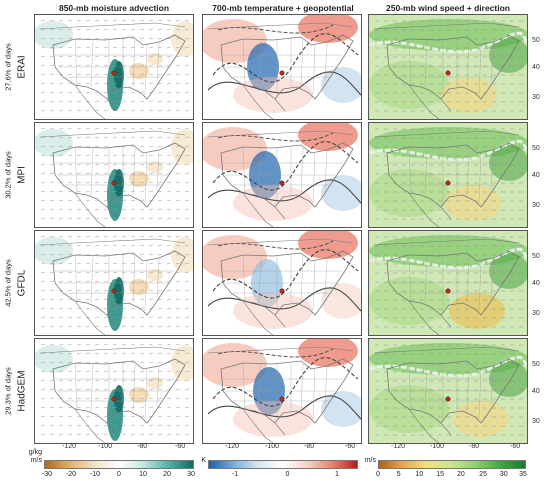 Image resolution: width=550 pixels, height=483 pixels. I want to click on row-label-hadgem: 29.3% of days HadGEM, so click(16, 391).